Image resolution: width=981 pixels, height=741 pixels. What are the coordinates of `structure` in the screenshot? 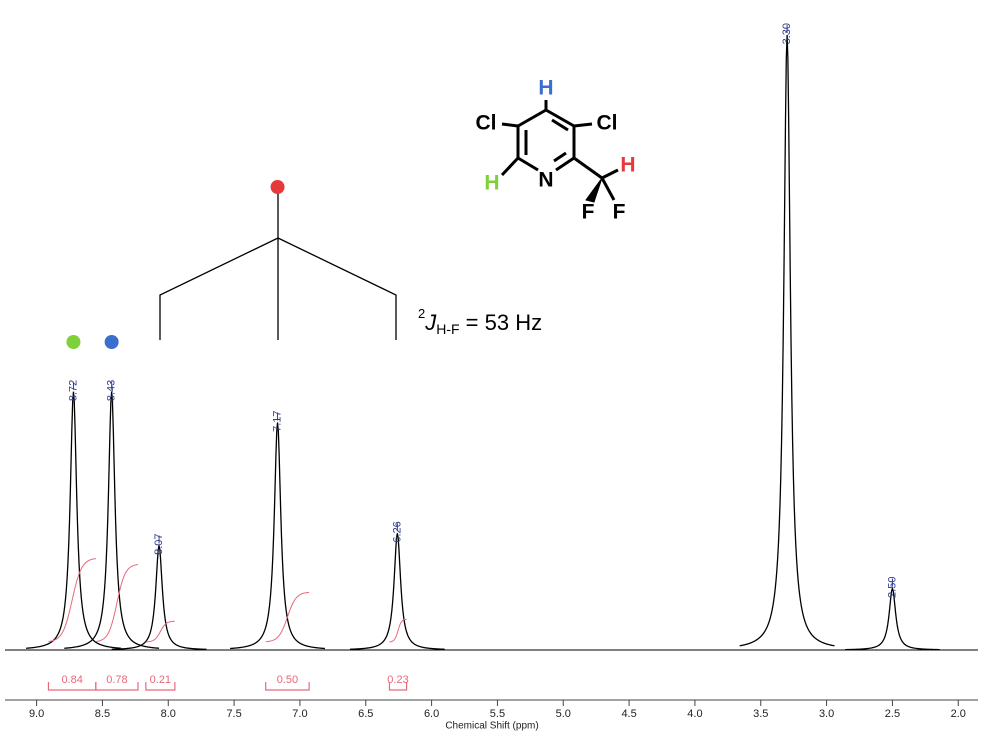 It's located at (559, 151).